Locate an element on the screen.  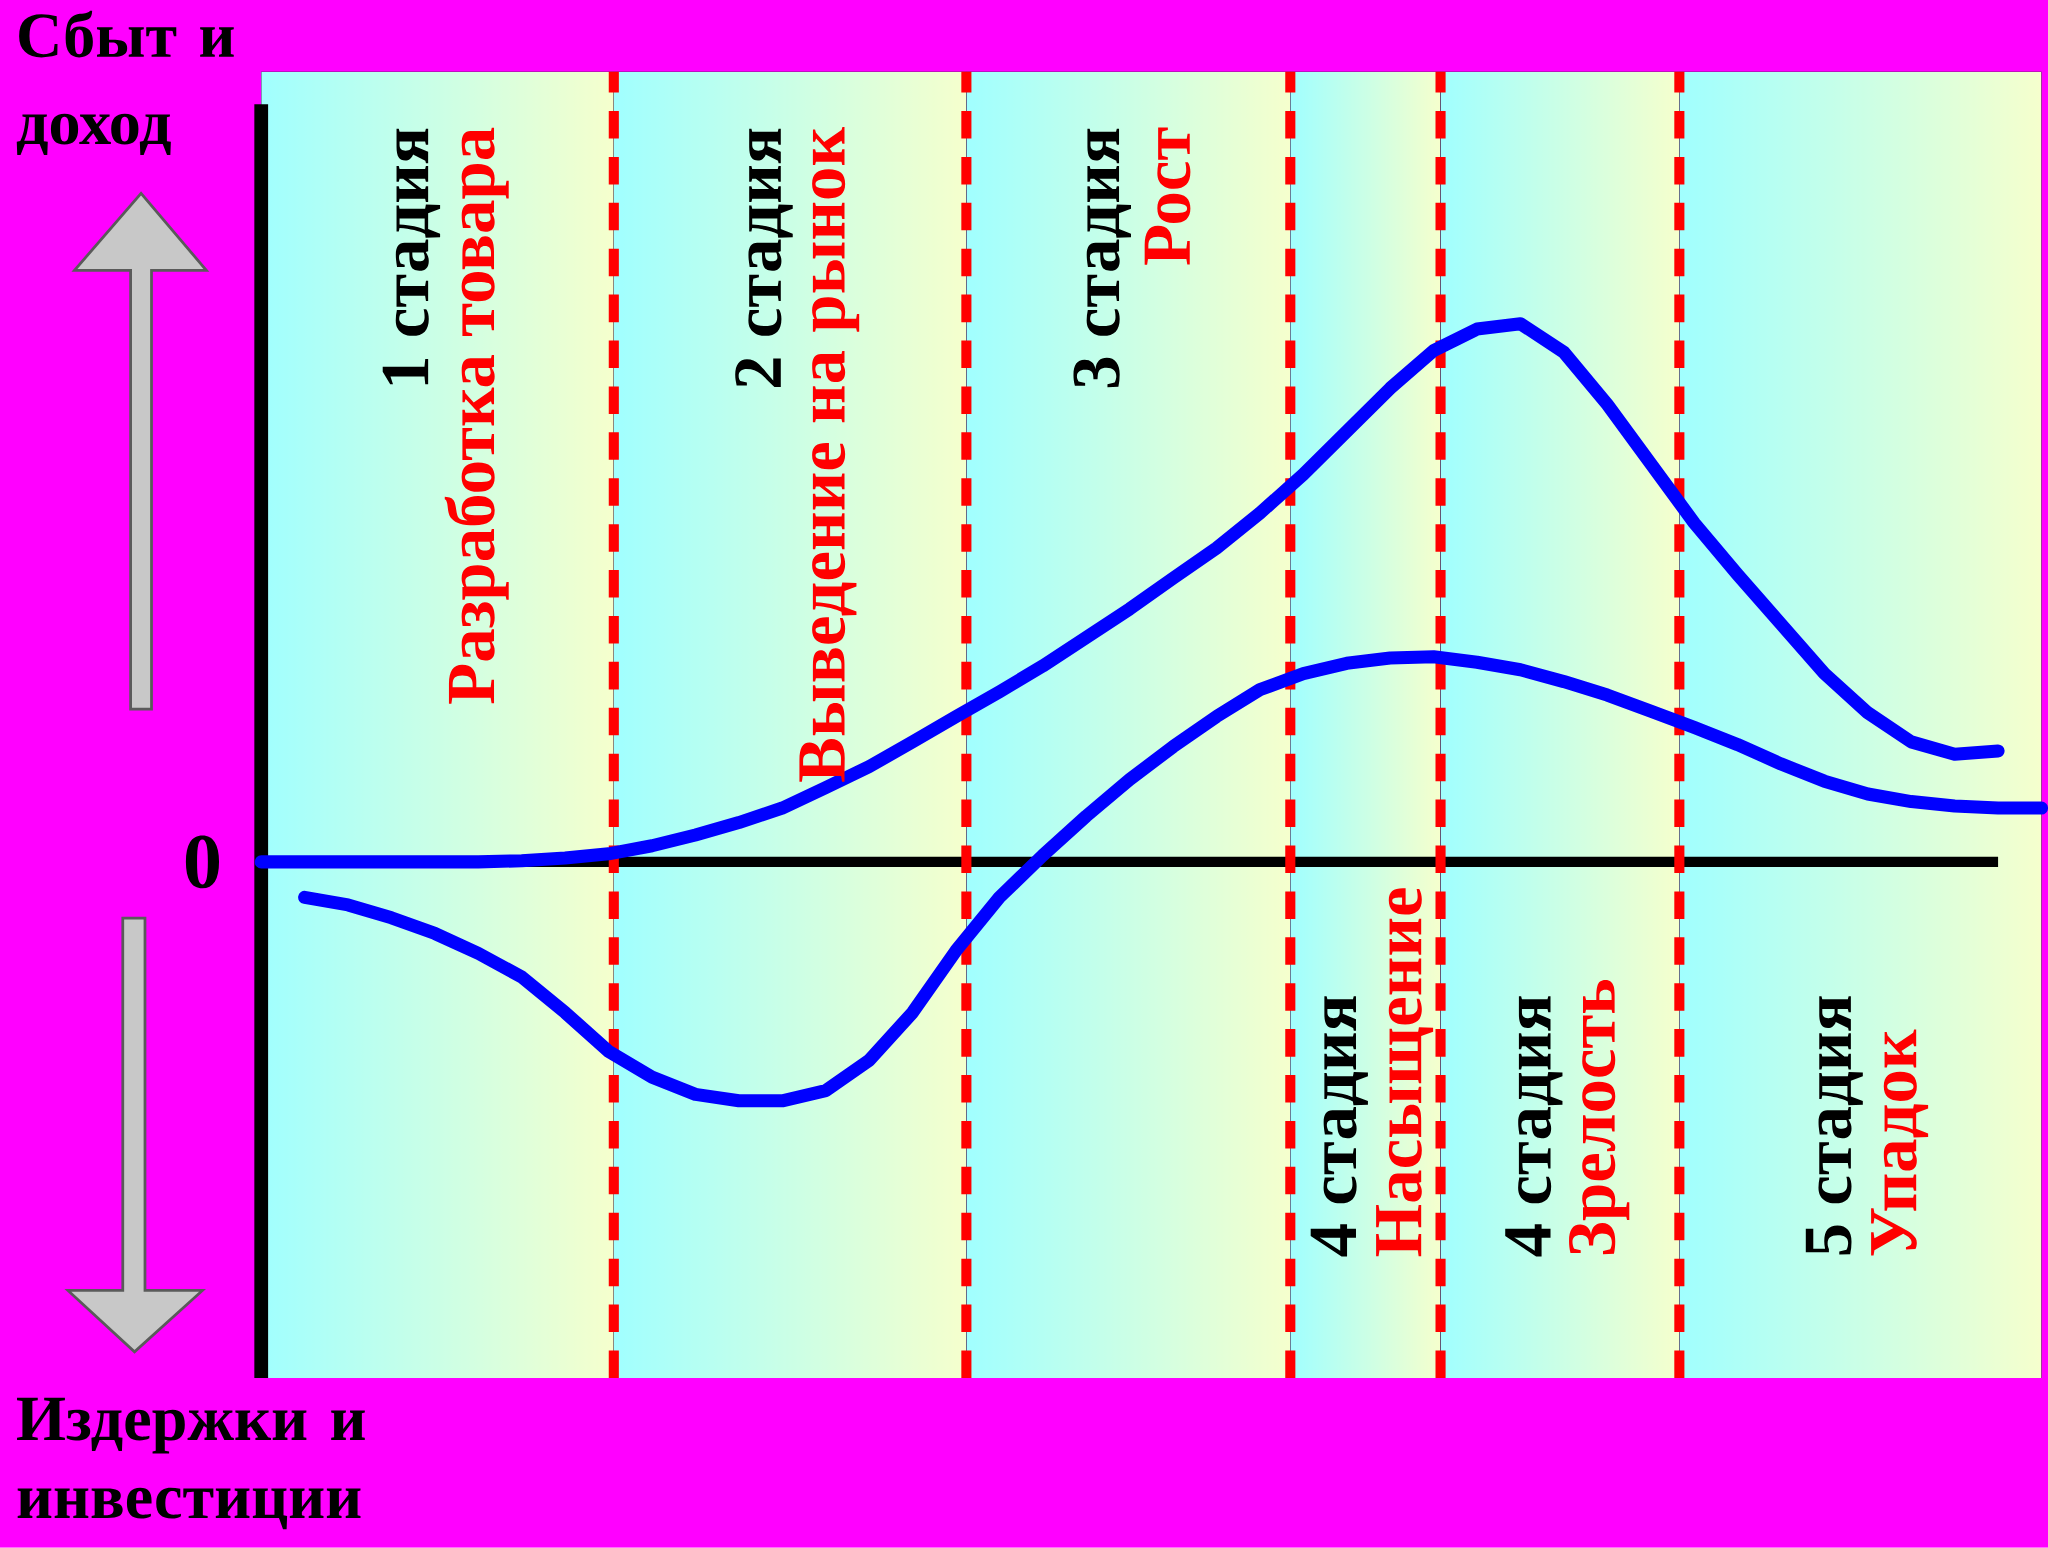
annotation: 2 стадия is located at coordinates (764, 258).